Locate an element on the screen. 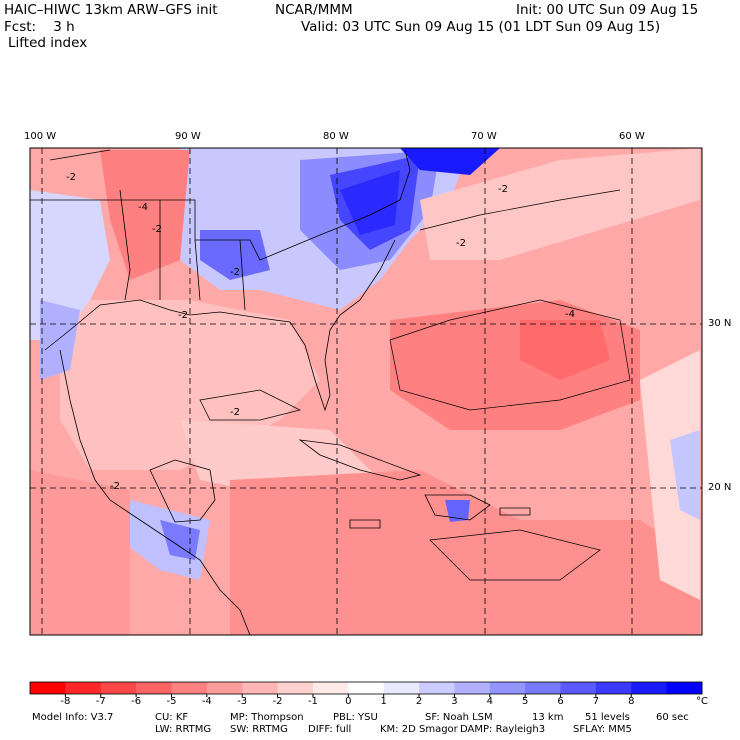 This screenshot has width=740, height=740. organization: NCAR/MMM is located at coordinates (314, 10).